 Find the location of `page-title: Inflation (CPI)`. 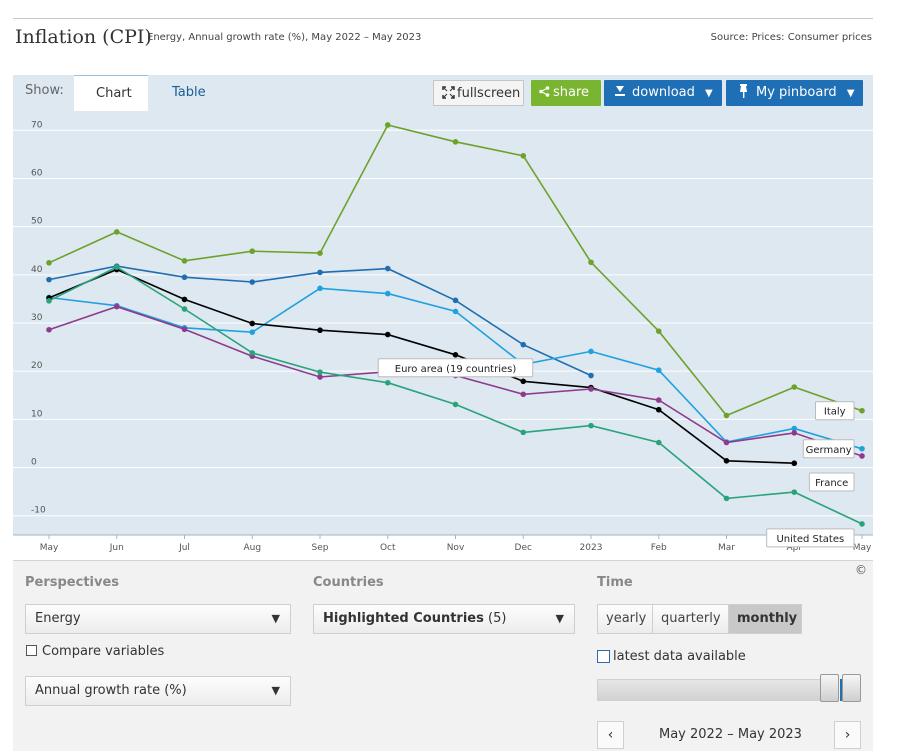

page-title: Inflation (CPI) is located at coordinates (83, 37).